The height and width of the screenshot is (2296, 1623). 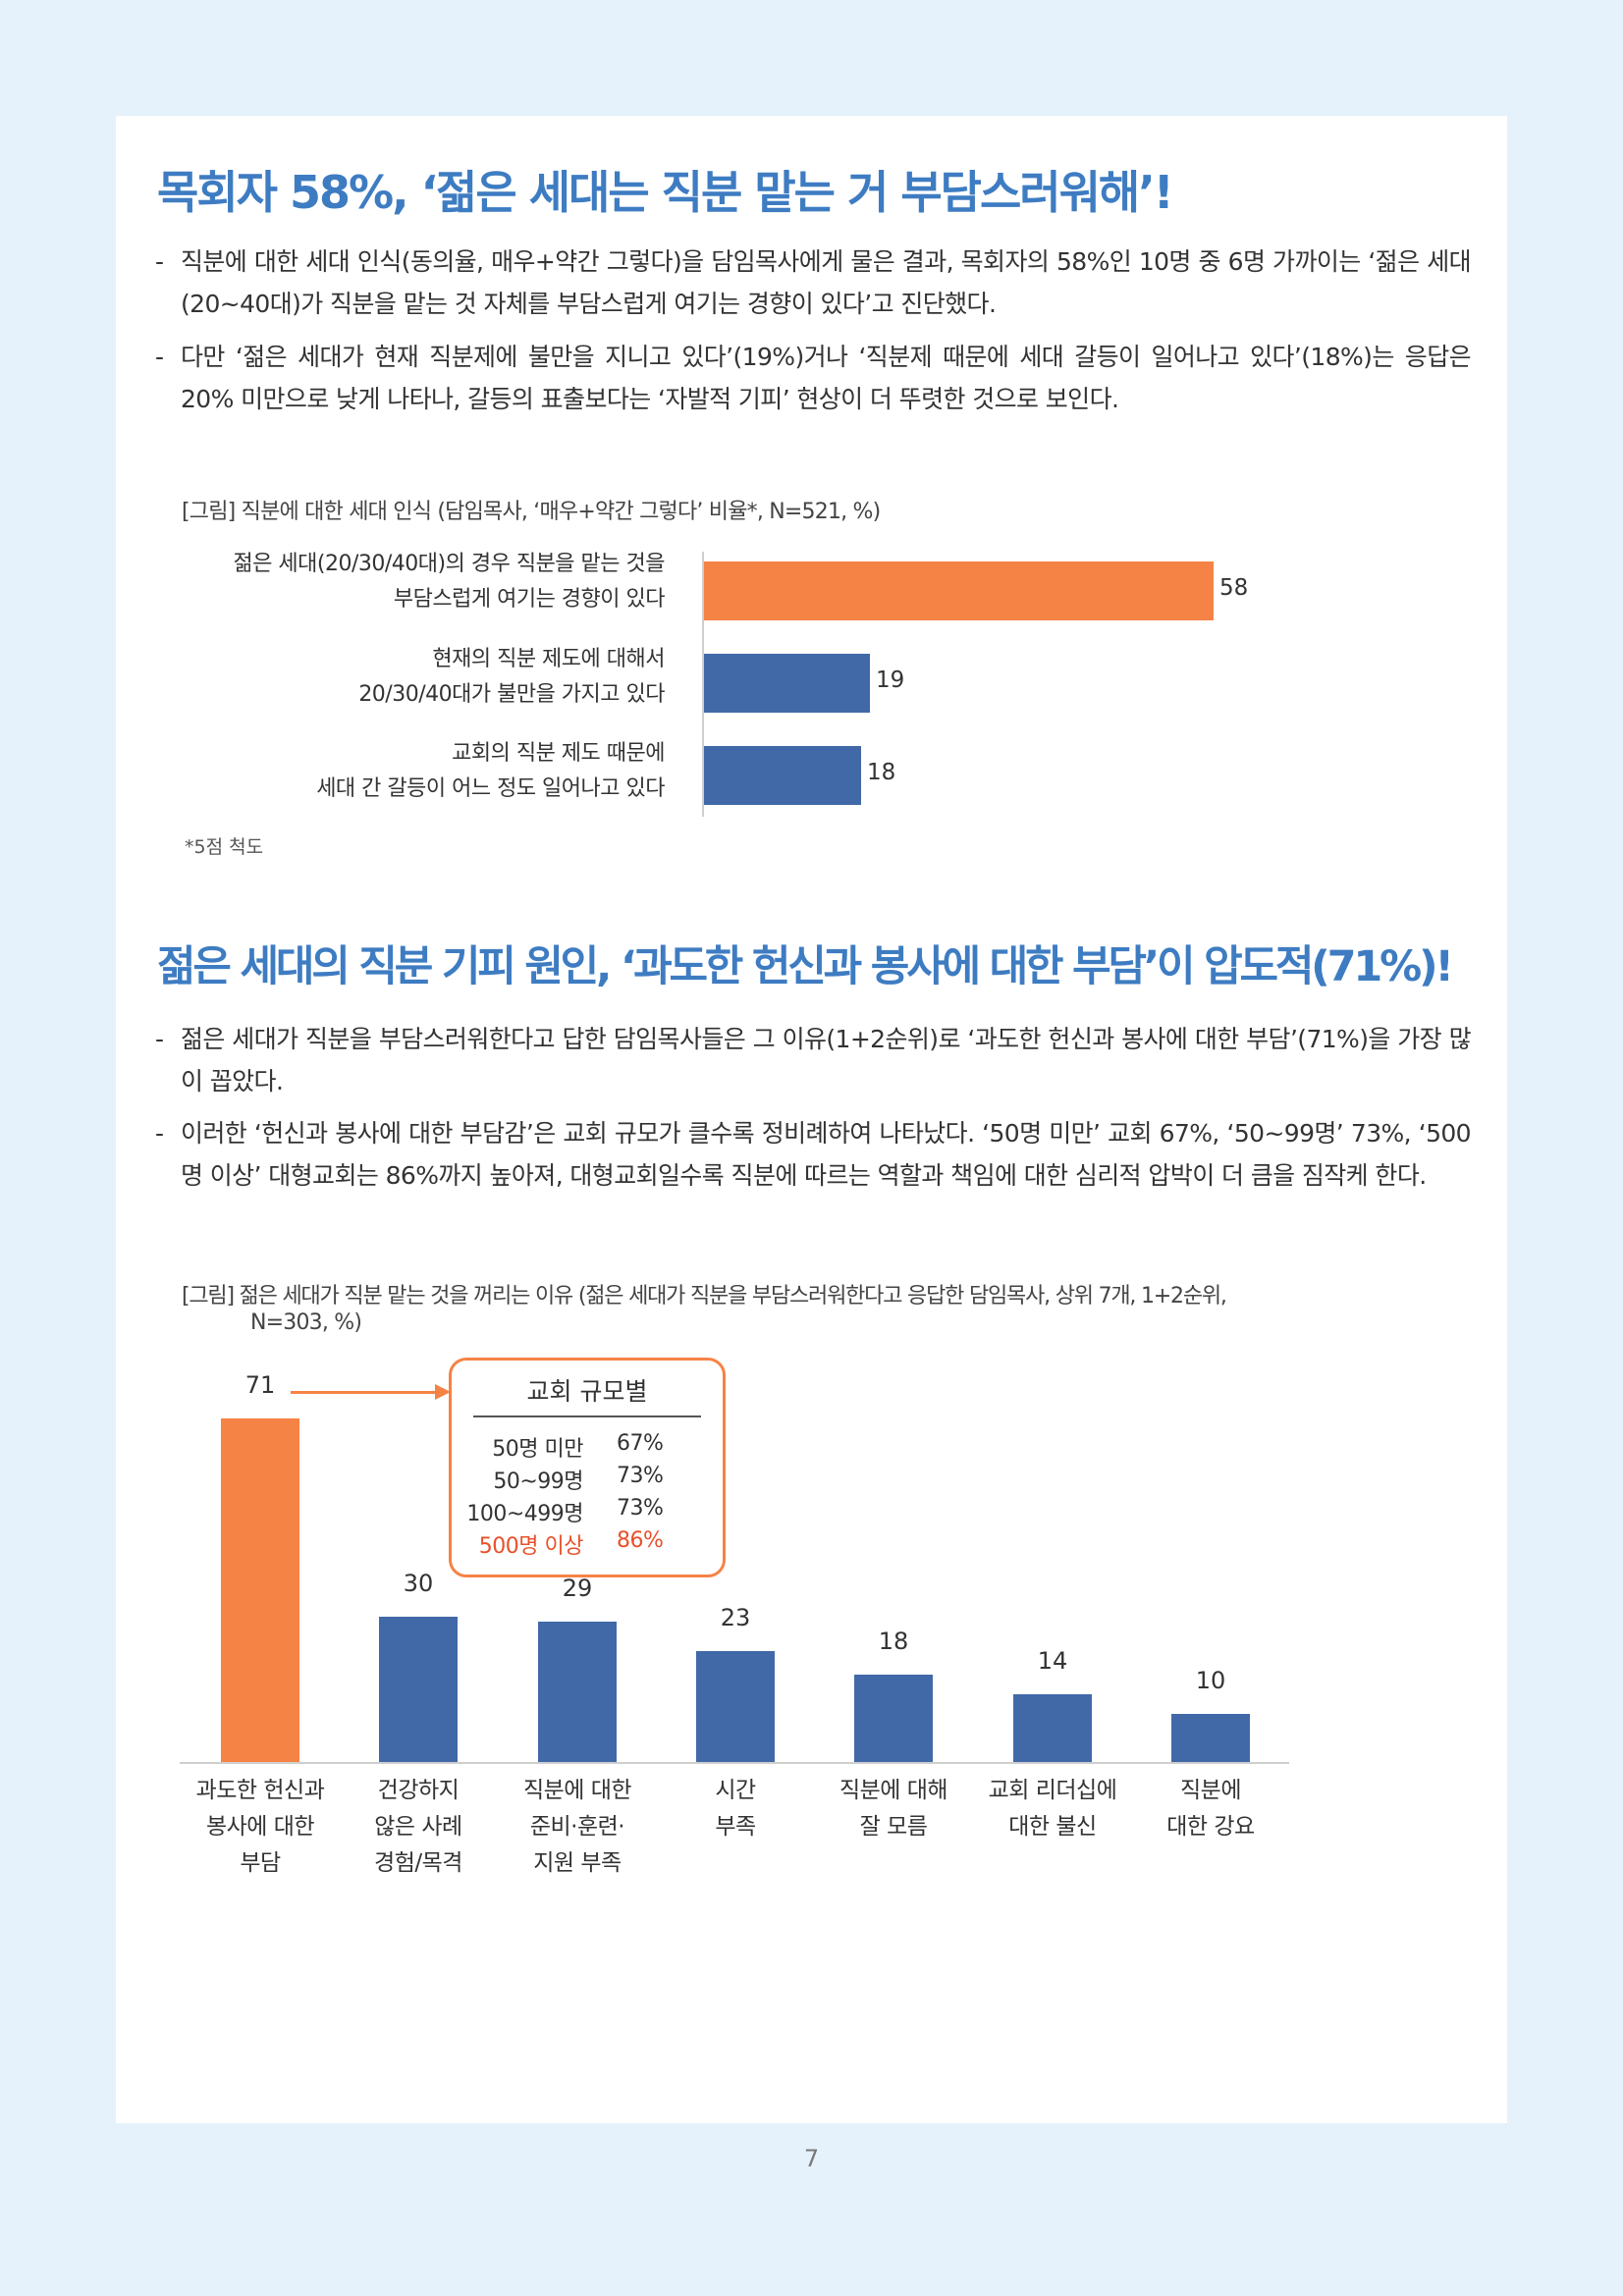 I want to click on chart1-category-2-line-2: 20/30/40대가 불만을 가지고 있다, so click(x=511, y=694).